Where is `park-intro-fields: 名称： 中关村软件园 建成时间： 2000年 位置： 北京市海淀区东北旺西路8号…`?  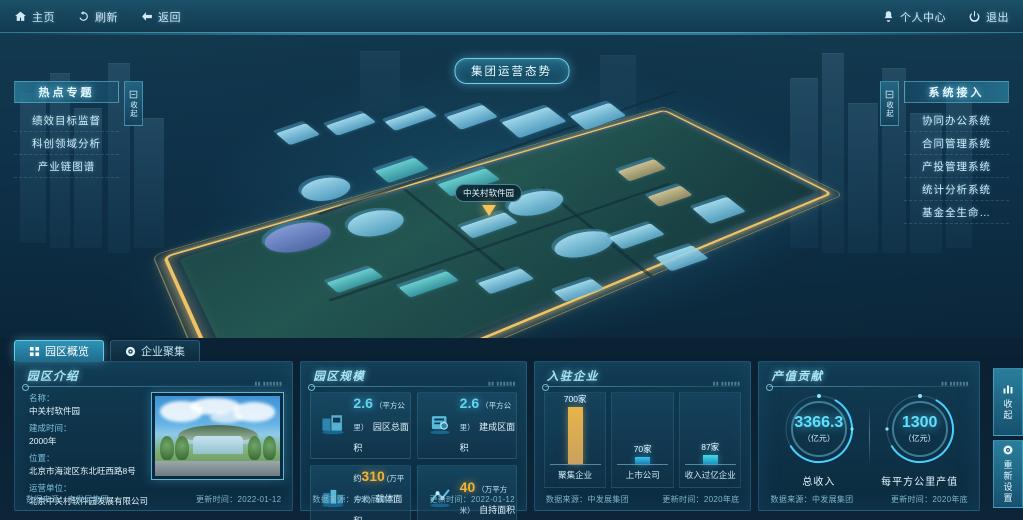 park-intro-fields: 名称： 中关村软件园 建成时间： 2000年 位置： 北京市海淀区东北旺西路8号… is located at coordinates (89, 452).